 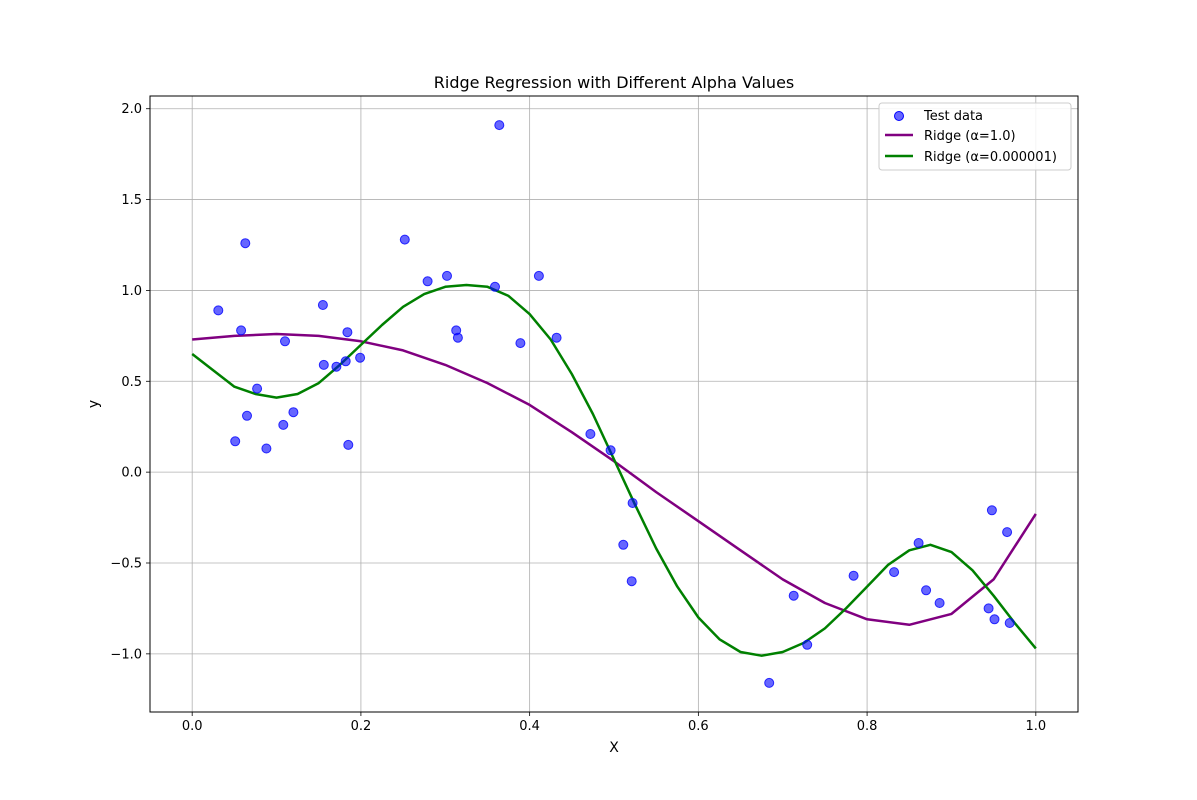 I want to click on y-tick-label: −1.0, so click(x=126, y=654).